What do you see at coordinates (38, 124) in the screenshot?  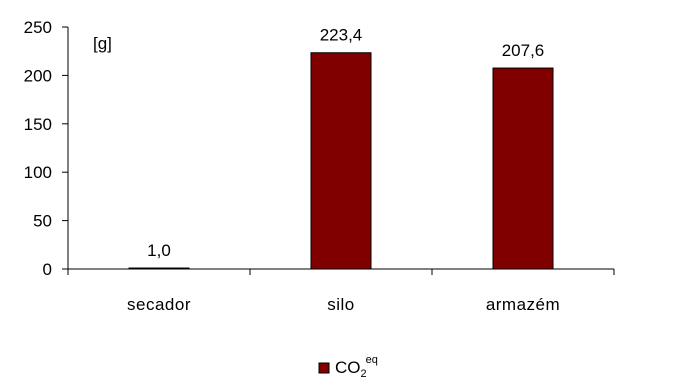 I see `y-tick-label: 150` at bounding box center [38, 124].